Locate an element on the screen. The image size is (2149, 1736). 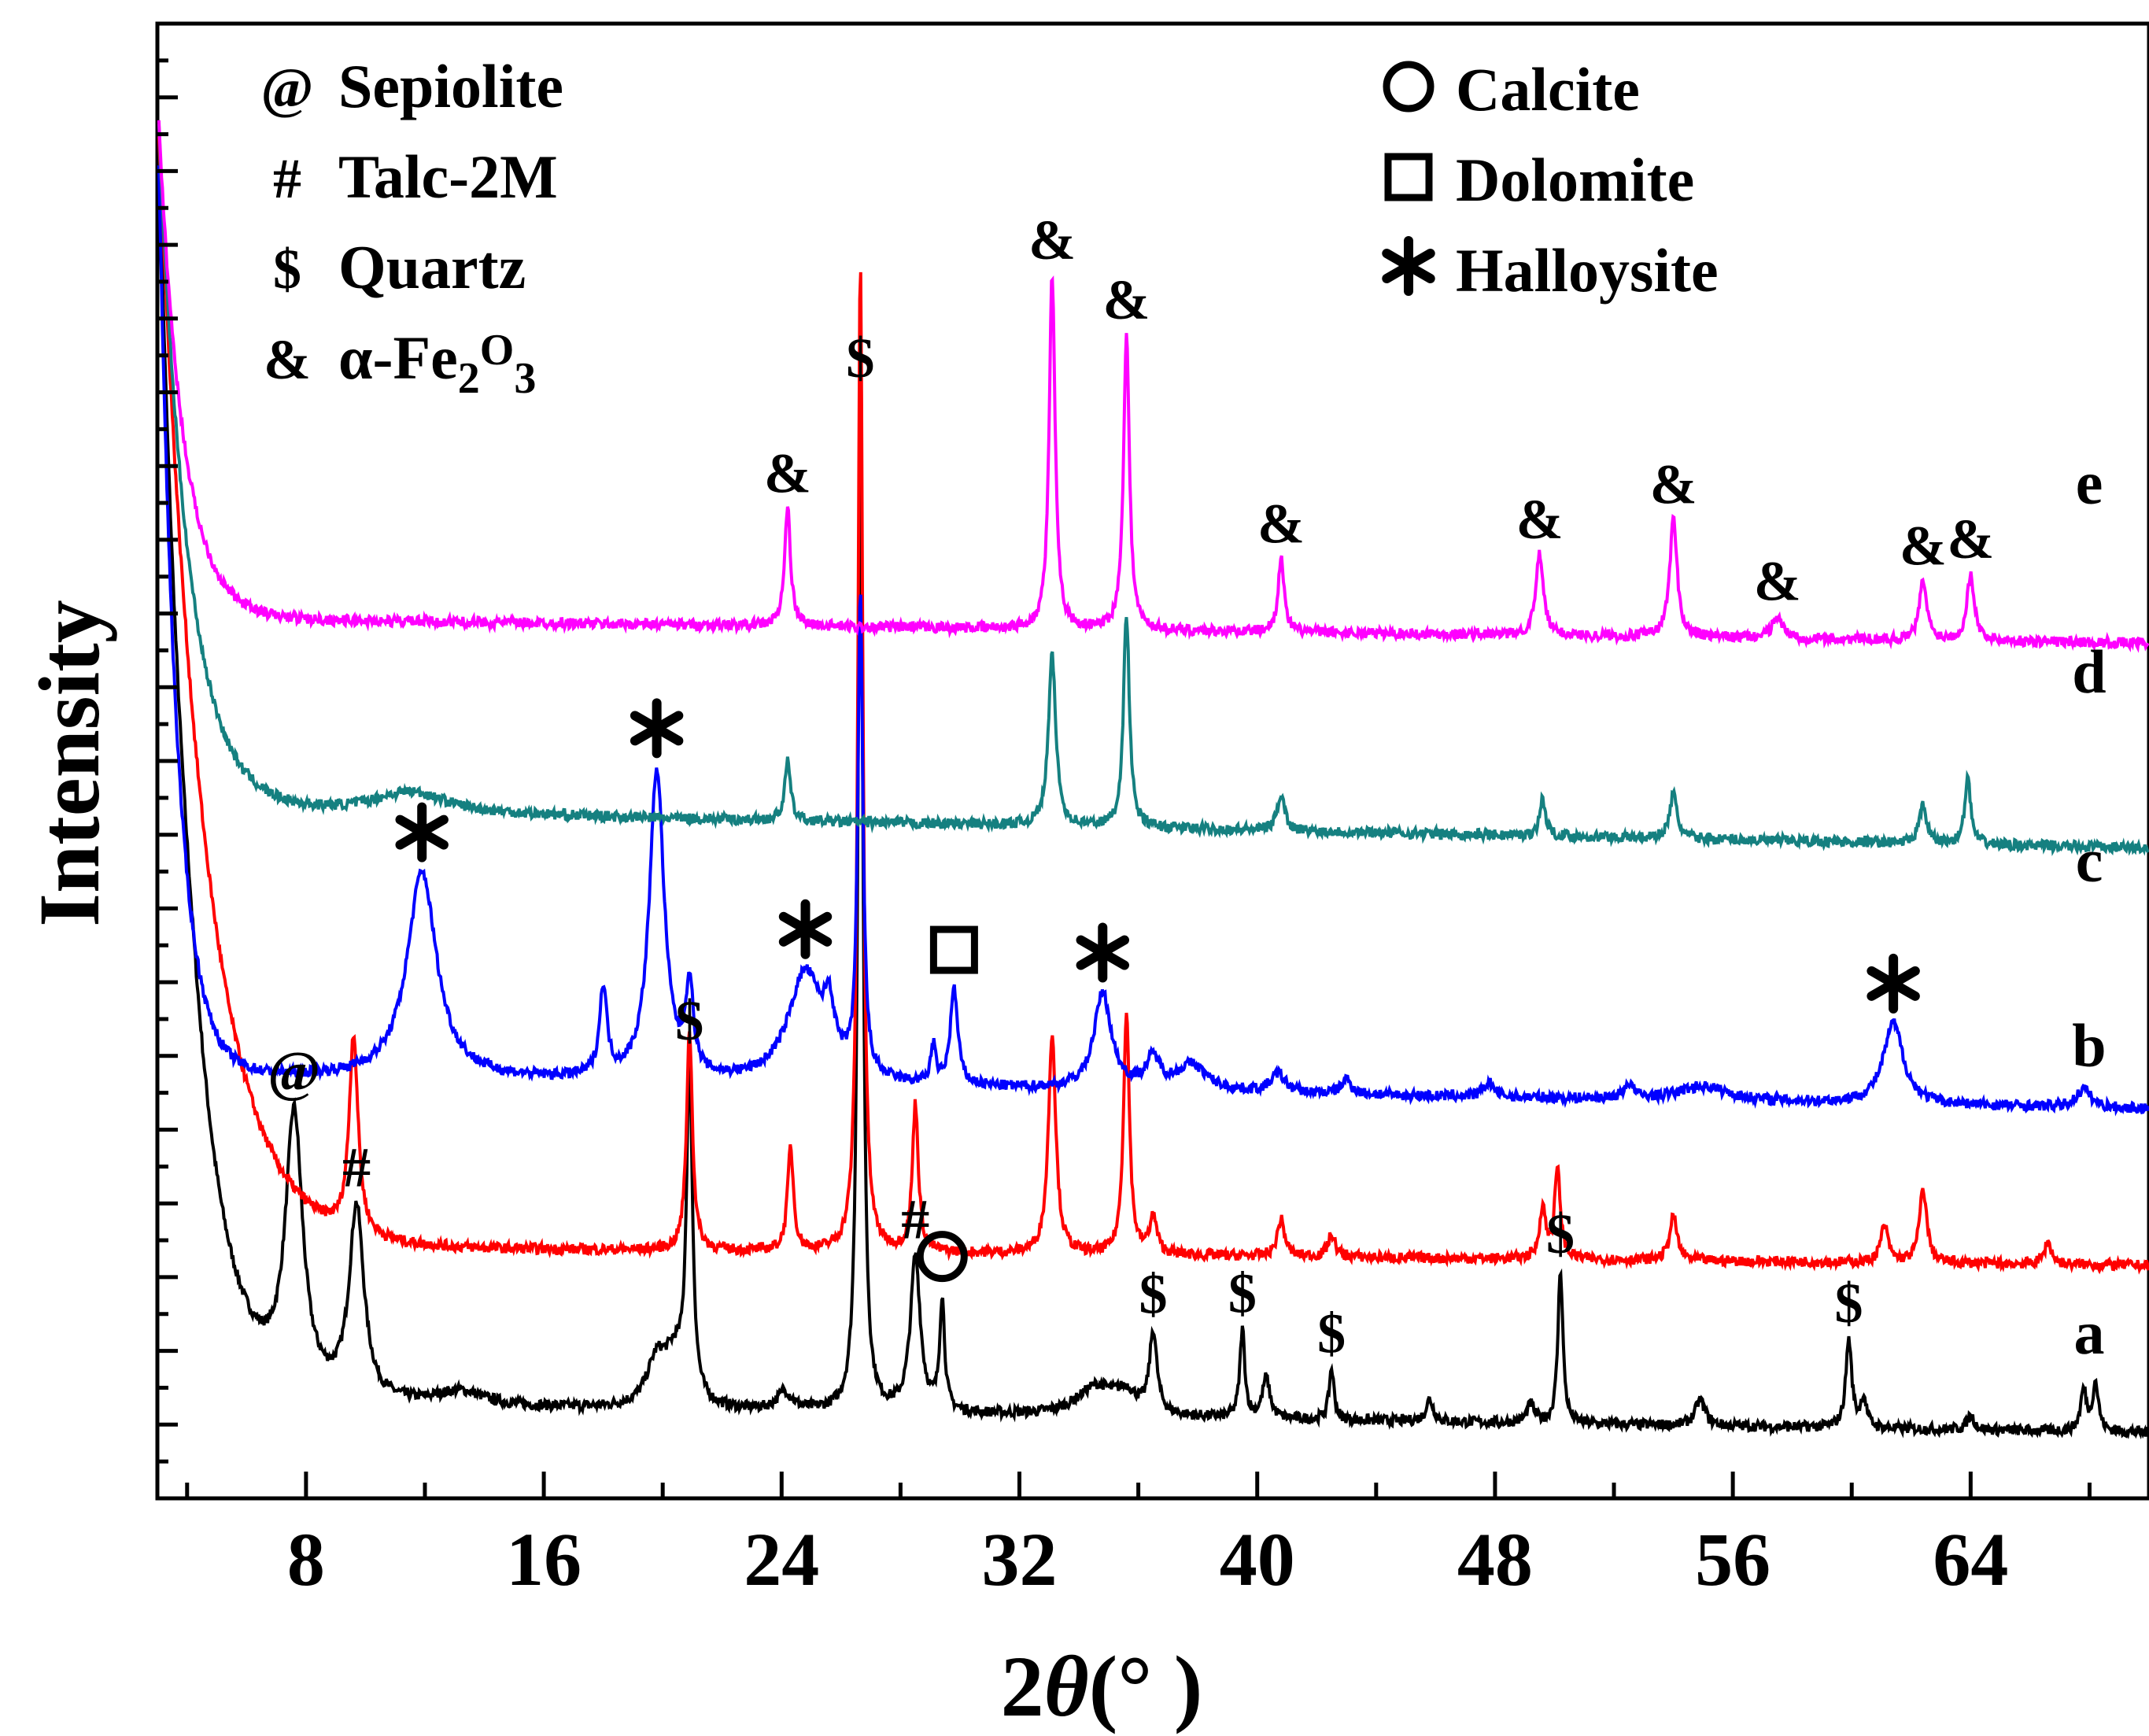
series-labels: a b c d e is located at coordinates (2089, 908).